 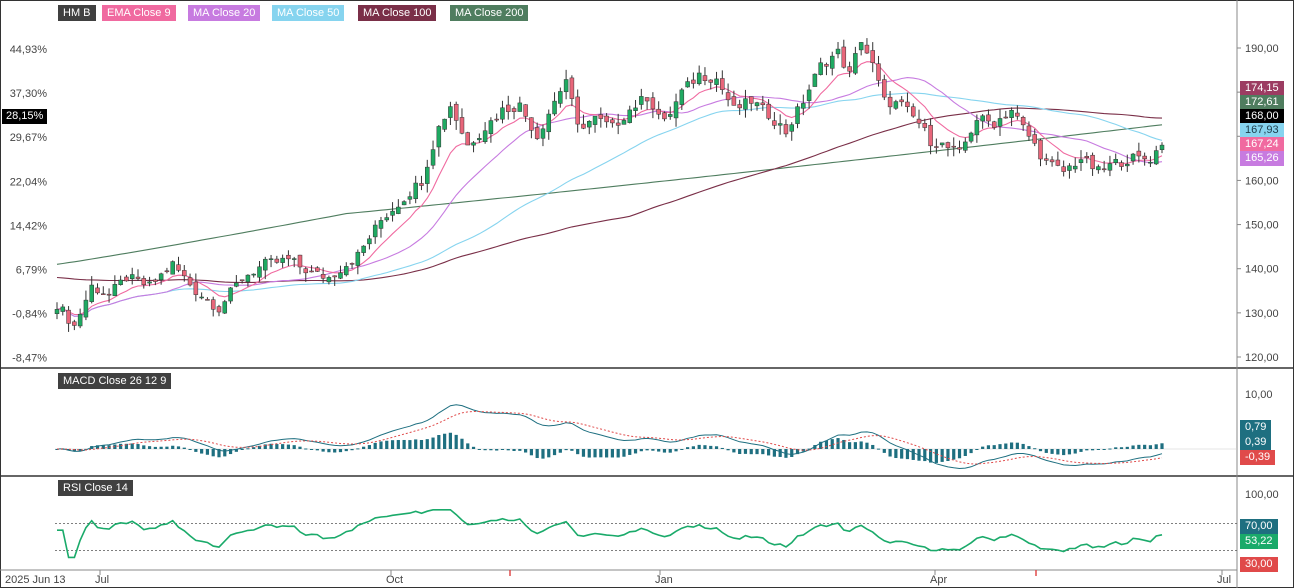 What do you see at coordinates (224, 13) in the screenshot?
I see `legend-ma20: MA Close 20` at bounding box center [224, 13].